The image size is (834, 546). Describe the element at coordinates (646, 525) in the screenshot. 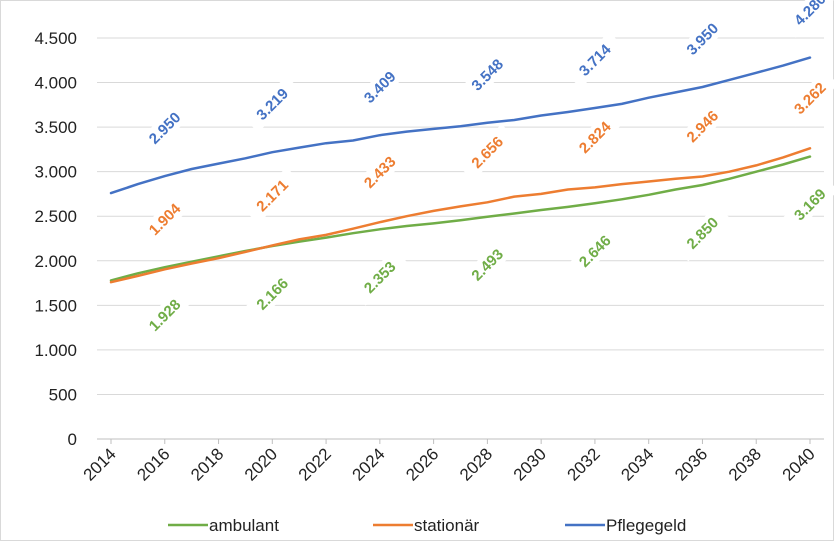

I see `legend-label: Pflegegeld` at that location.